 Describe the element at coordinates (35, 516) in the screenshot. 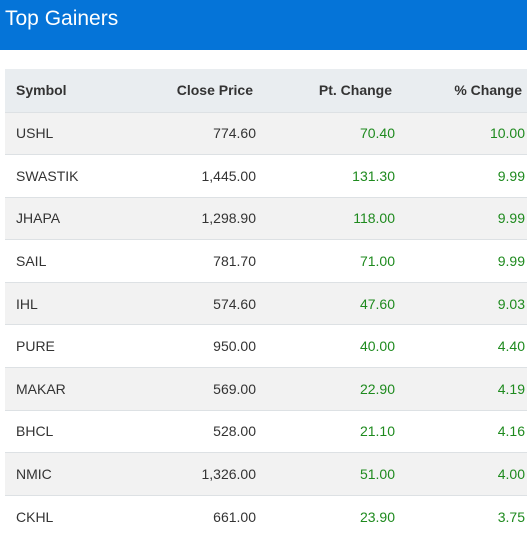

I see `symbol-cell: CKHL` at that location.